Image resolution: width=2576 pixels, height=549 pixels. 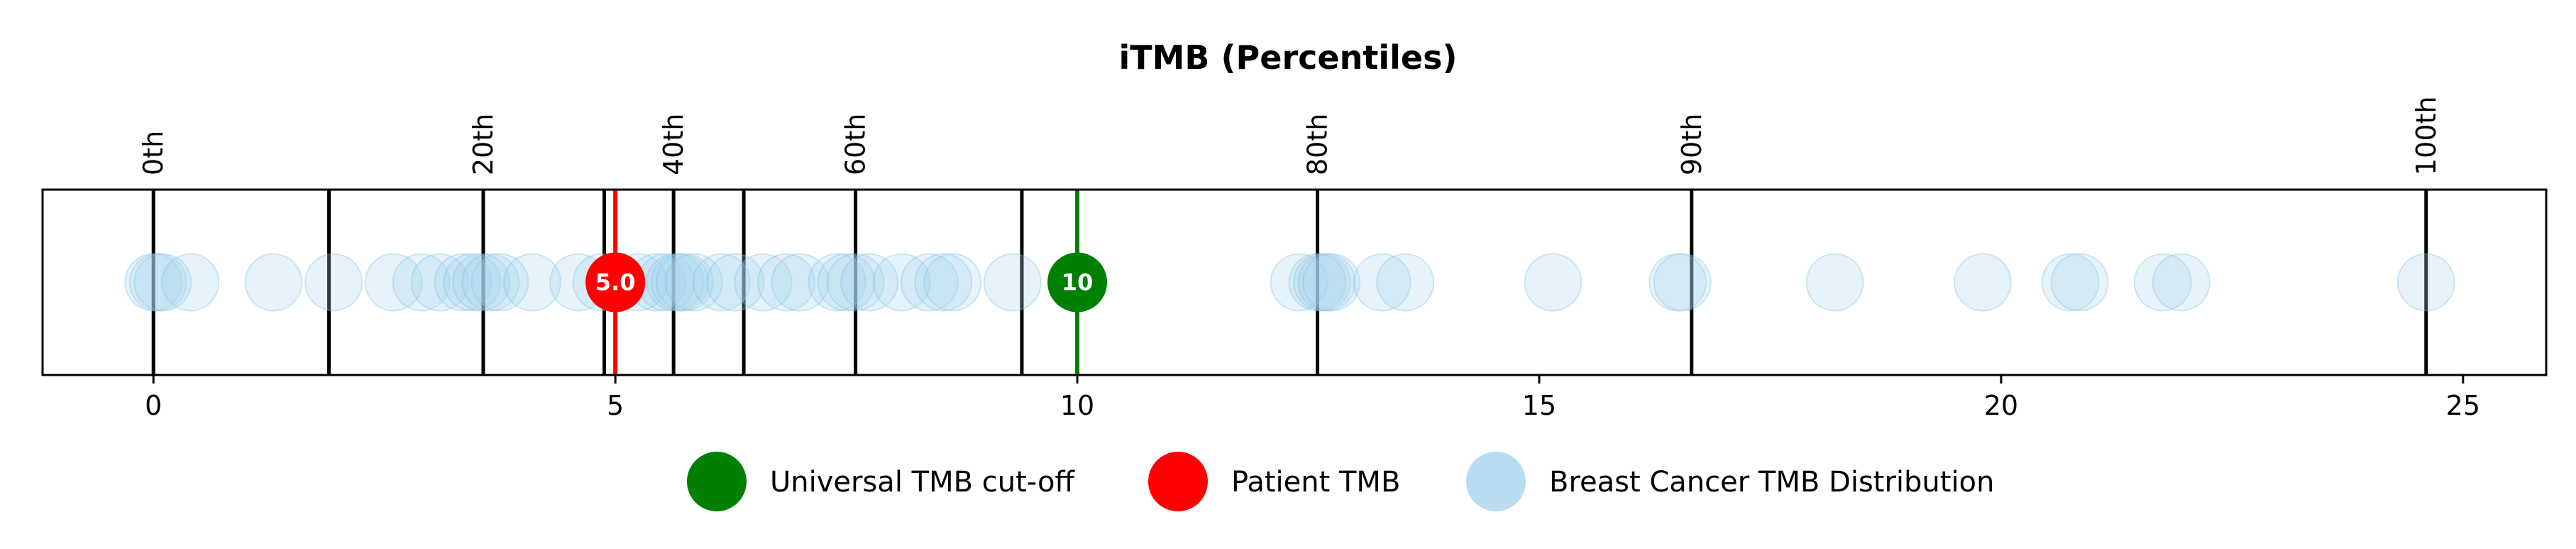 I want to click on percentile-label-6: 100th, so click(x=2426, y=135).